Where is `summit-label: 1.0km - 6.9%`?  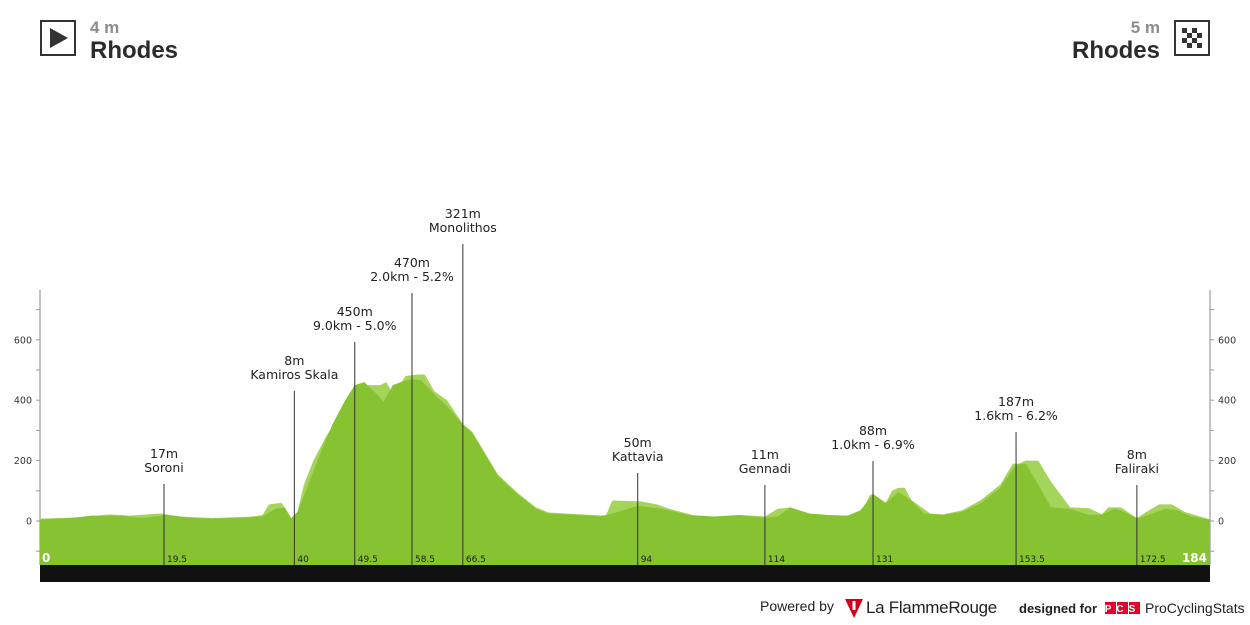 summit-label: 1.0km - 6.9% is located at coordinates (873, 444).